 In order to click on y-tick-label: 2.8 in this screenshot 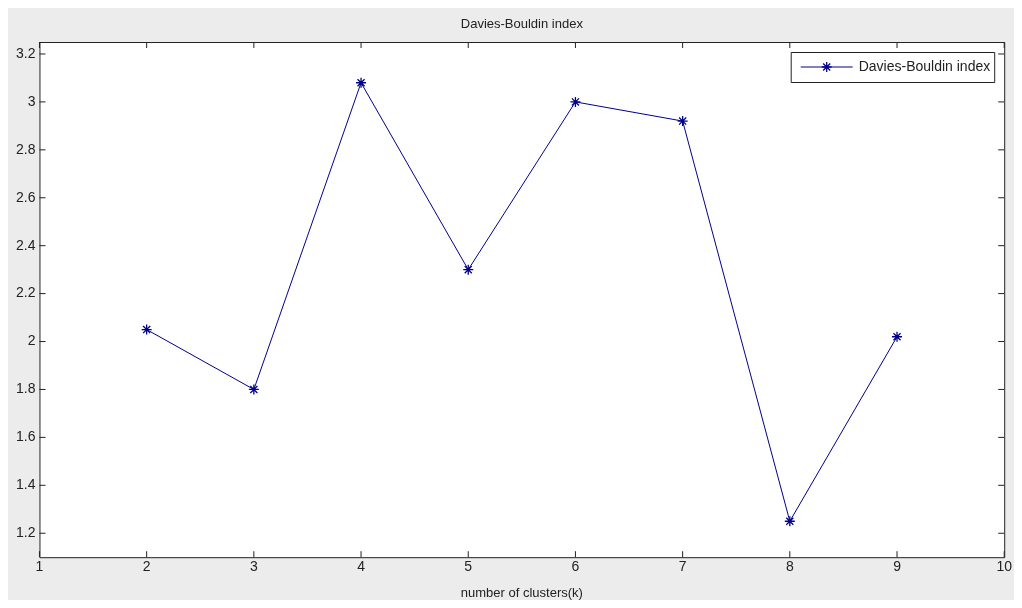, I will do `click(25, 148)`.